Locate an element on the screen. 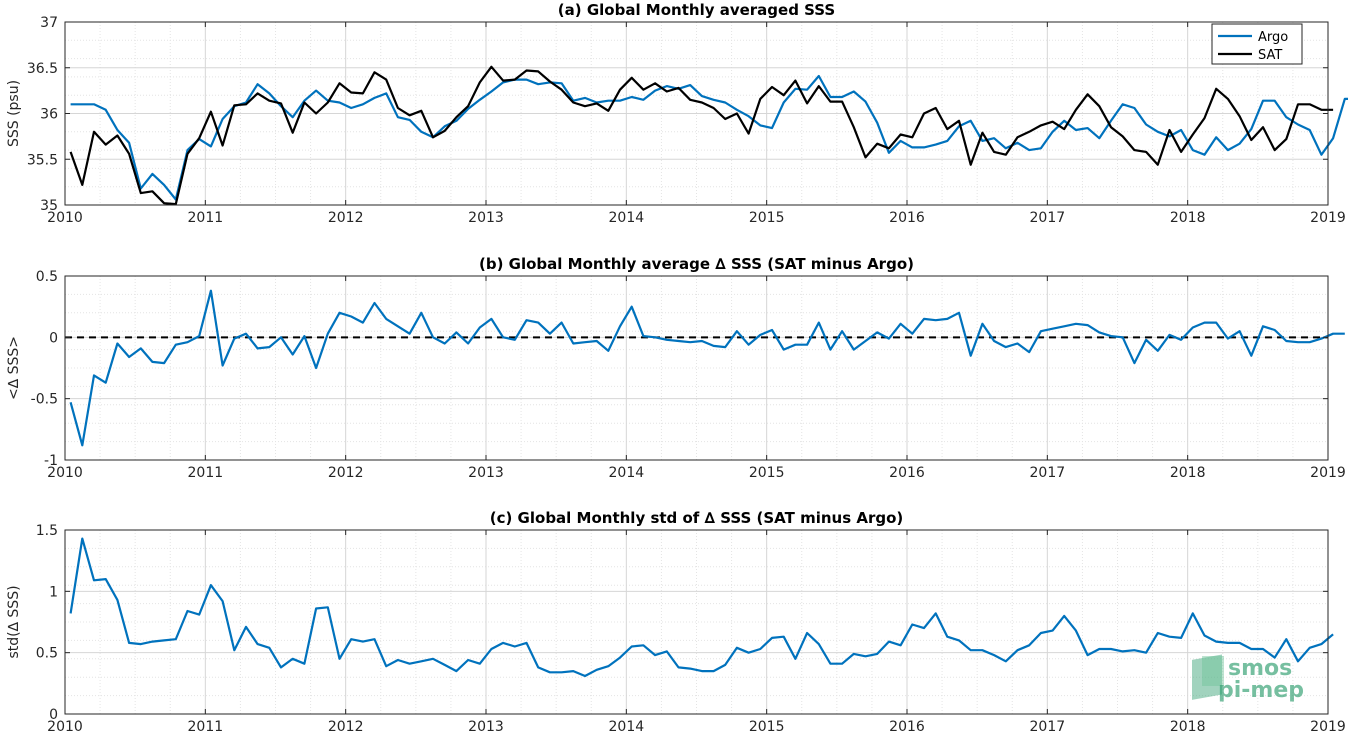  legend: Argo SAT is located at coordinates (1257, 44).